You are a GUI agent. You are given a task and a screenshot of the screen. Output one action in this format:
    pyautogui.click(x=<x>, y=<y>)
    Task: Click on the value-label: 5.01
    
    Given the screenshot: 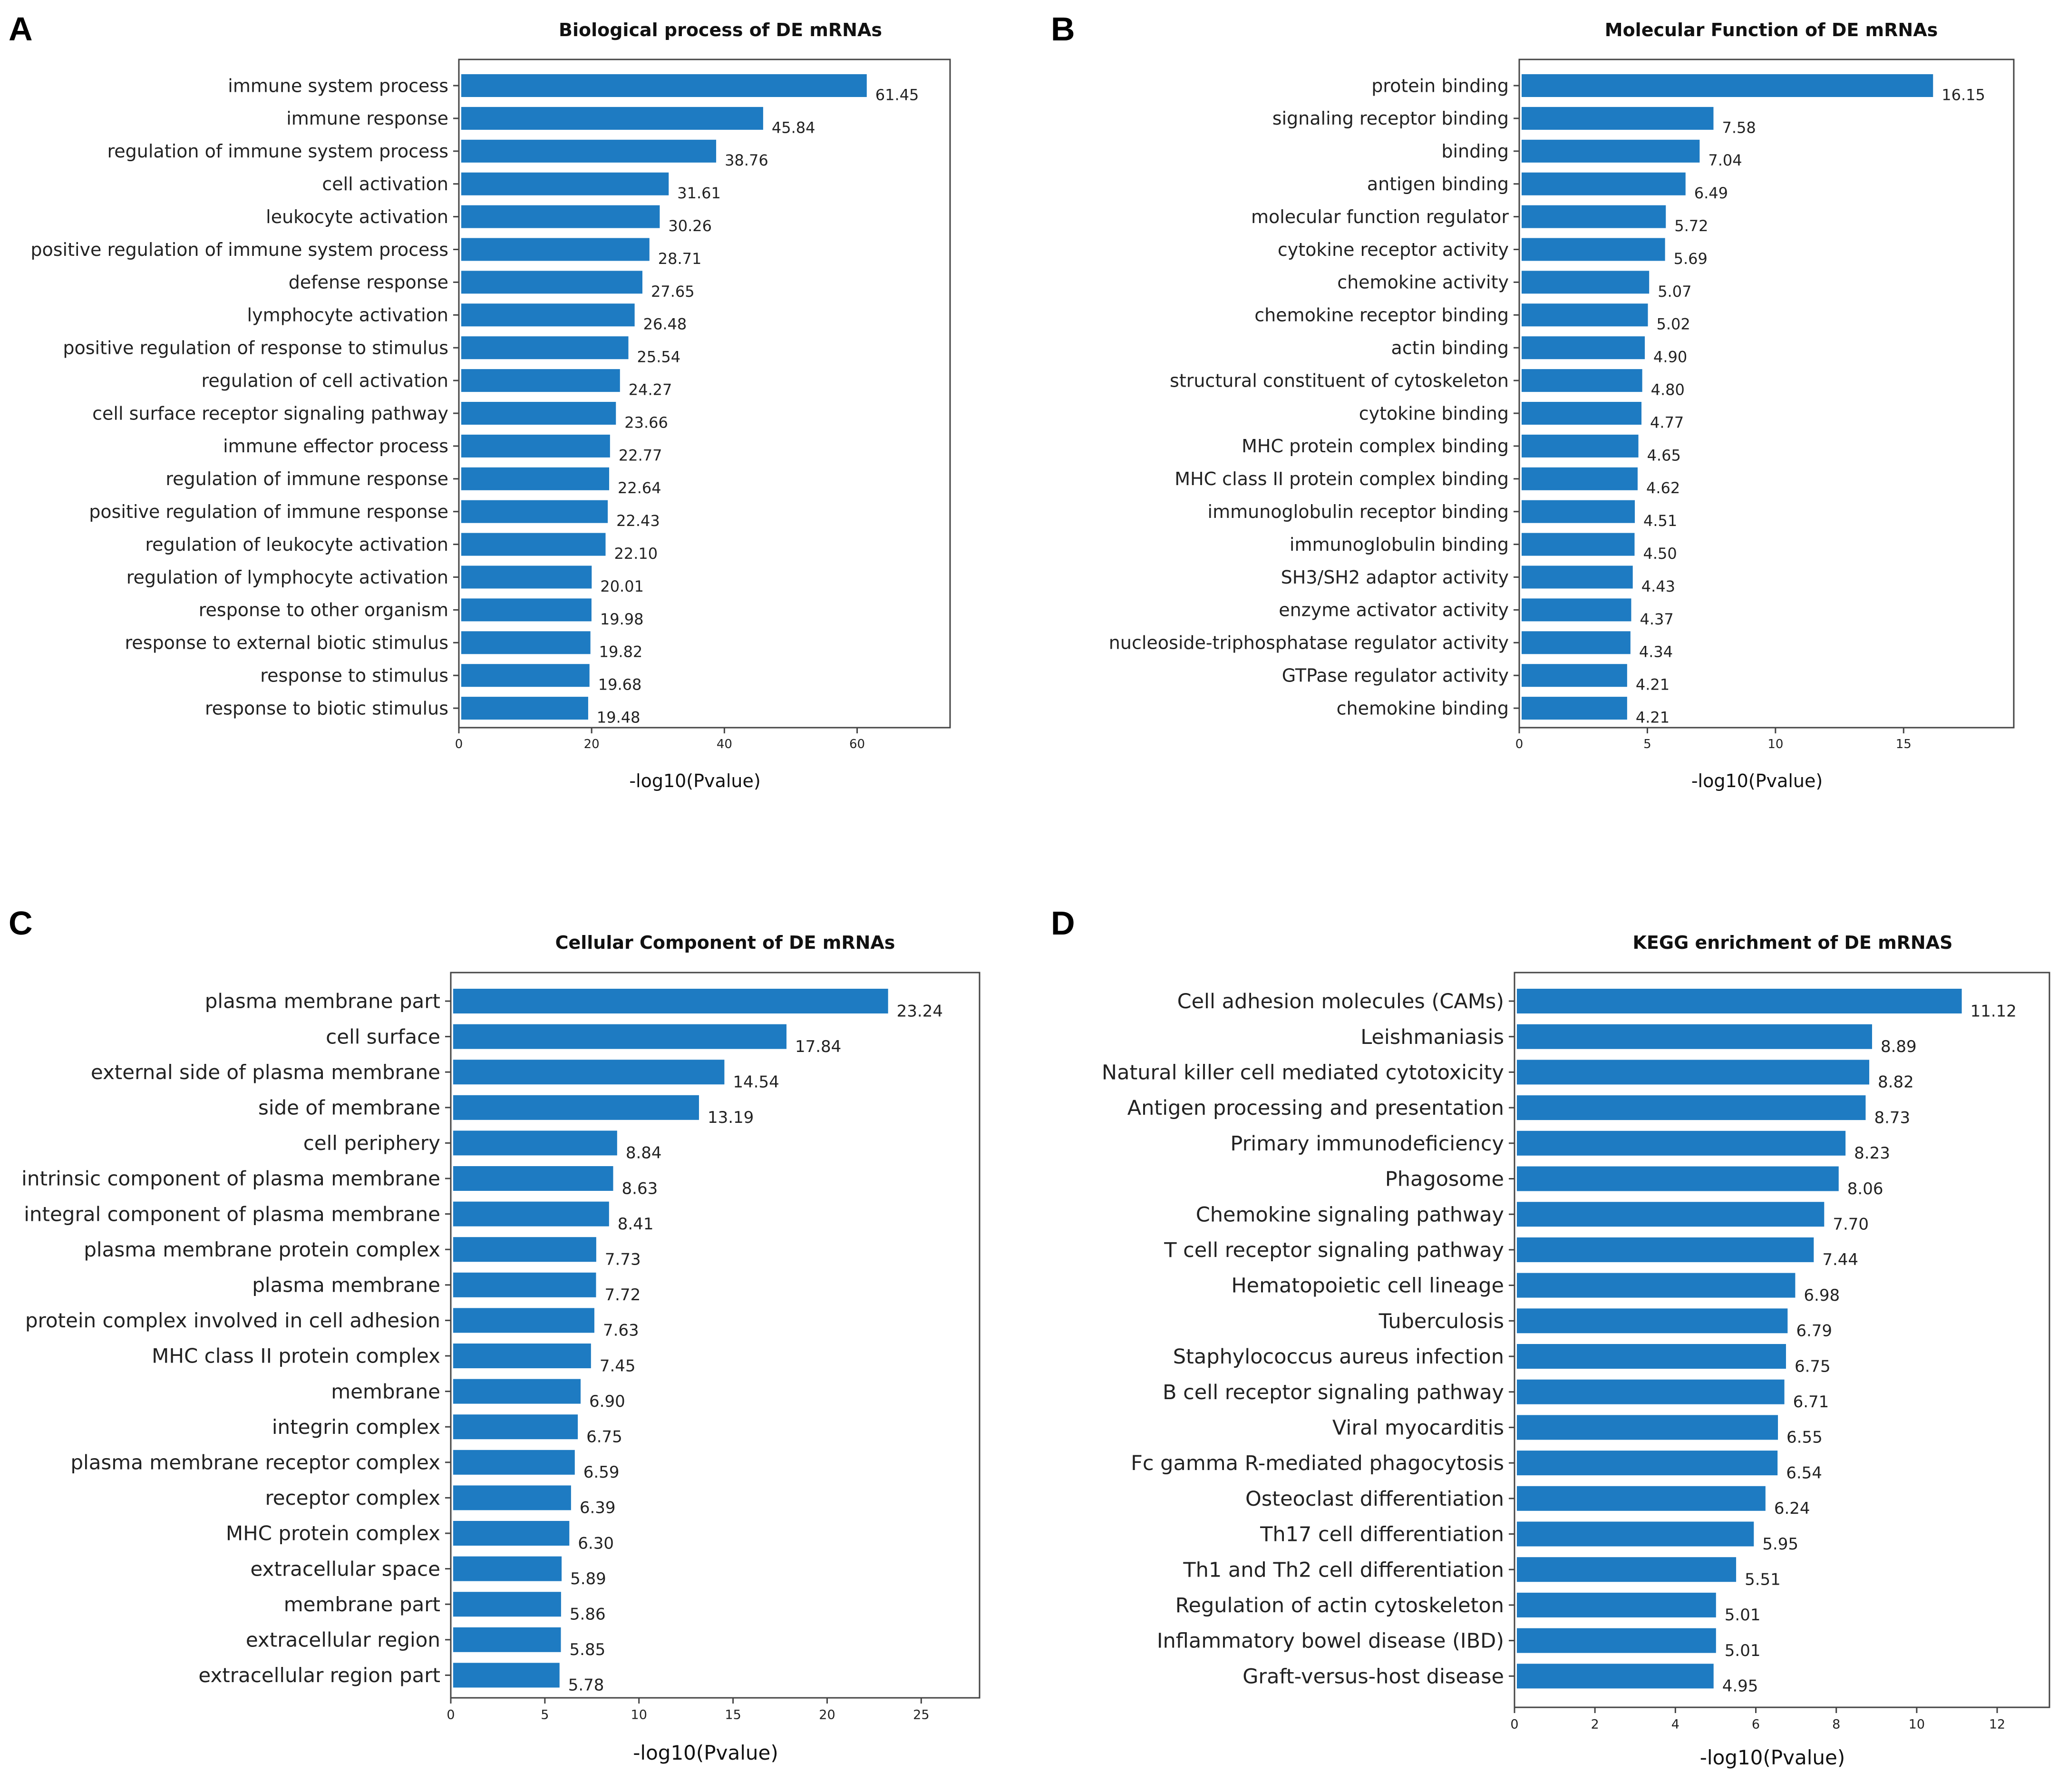 What is the action you would take?
    pyautogui.click(x=1743, y=1615)
    